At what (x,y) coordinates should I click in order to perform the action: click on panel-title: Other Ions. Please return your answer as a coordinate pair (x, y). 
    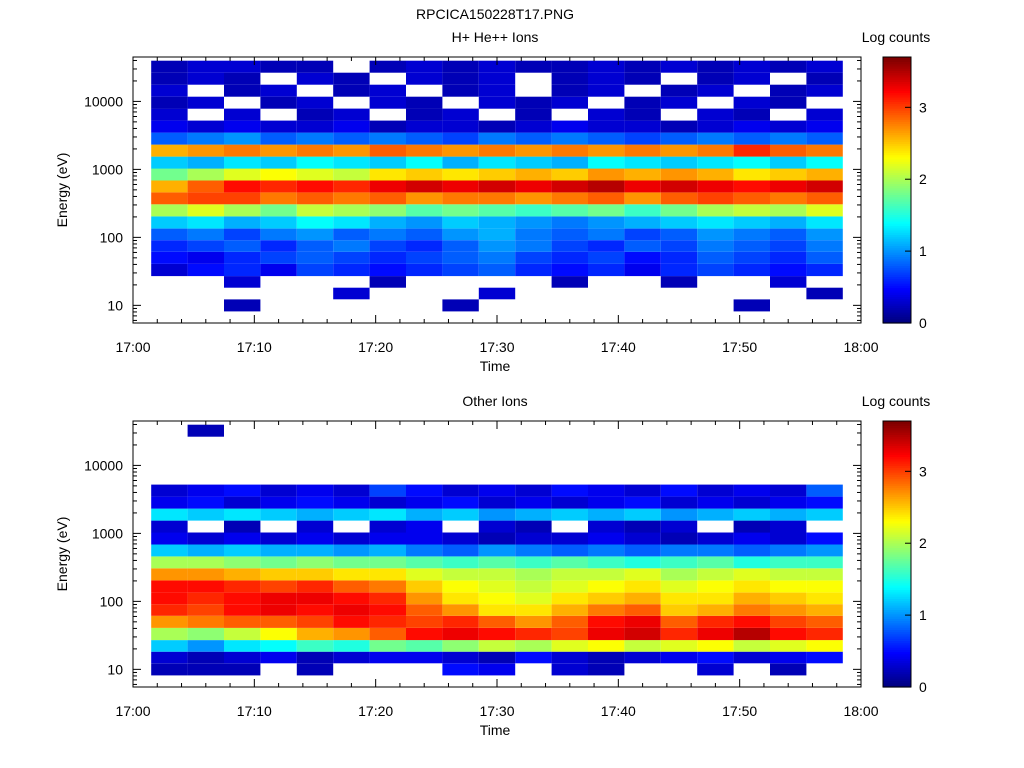
    Looking at the image, I should click on (494, 401).